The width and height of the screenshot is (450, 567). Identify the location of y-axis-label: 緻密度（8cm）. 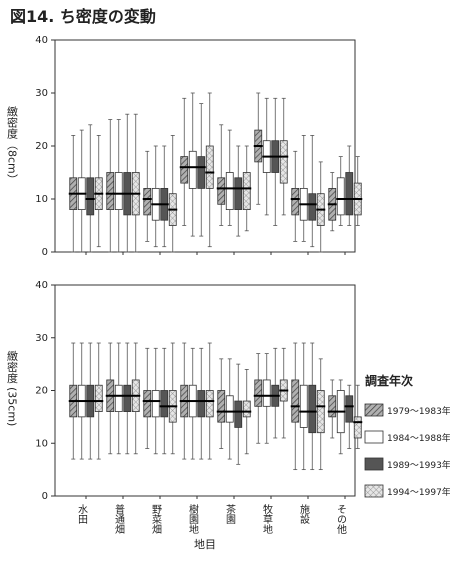
(12, 145).